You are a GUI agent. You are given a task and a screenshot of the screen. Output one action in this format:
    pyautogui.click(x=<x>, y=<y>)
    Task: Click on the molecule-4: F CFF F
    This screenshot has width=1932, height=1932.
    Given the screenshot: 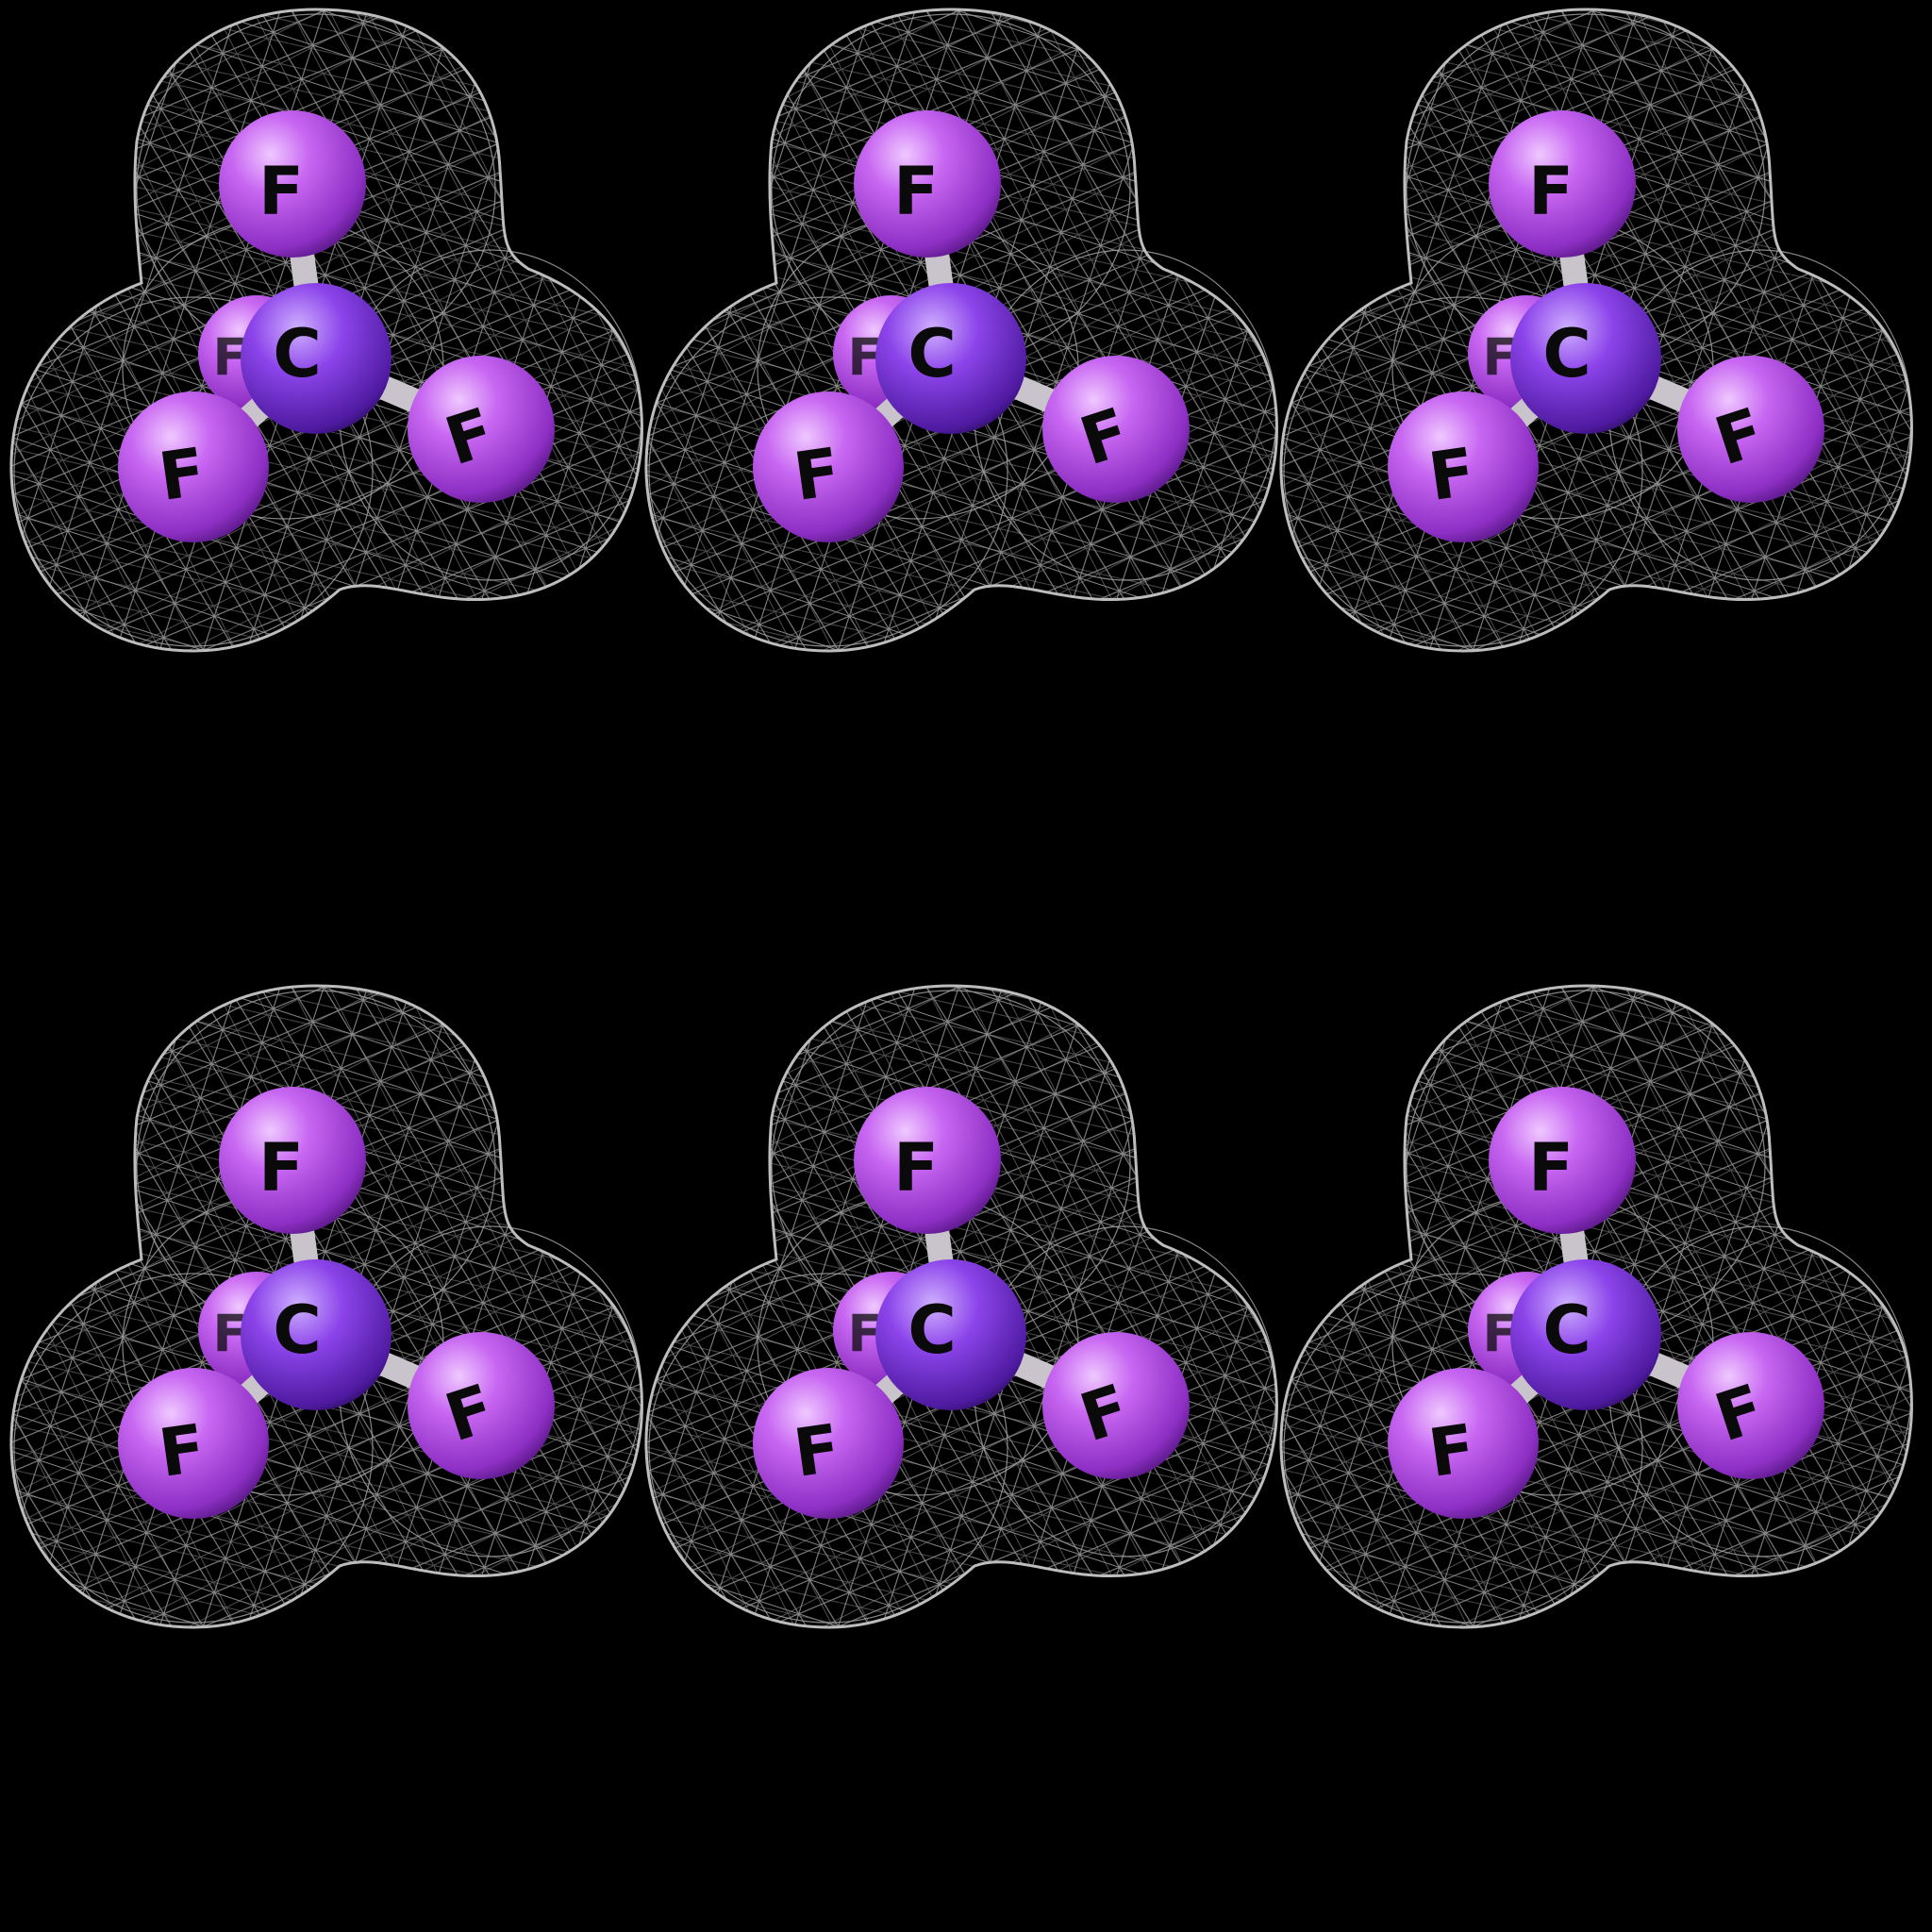 What is the action you would take?
    pyautogui.click(x=326, y=1307)
    